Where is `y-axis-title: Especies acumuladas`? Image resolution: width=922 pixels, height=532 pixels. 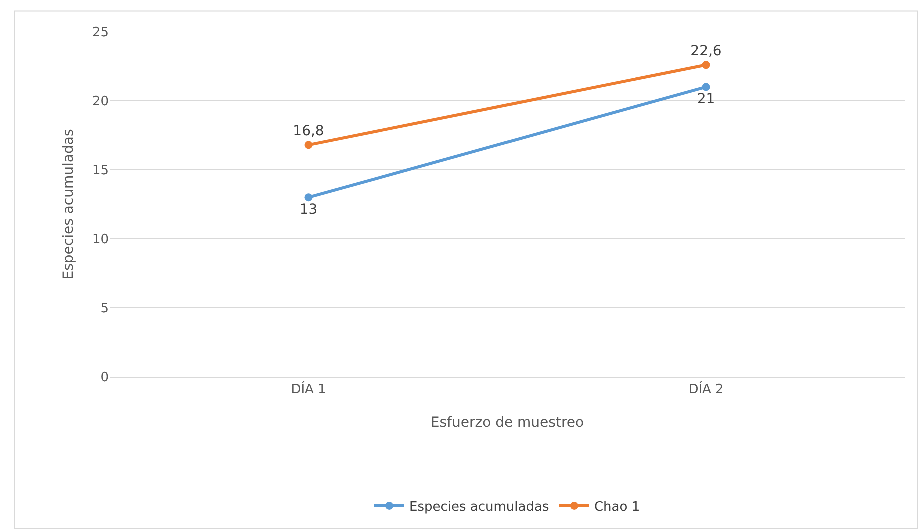 y-axis-title: Especies acumuladas is located at coordinates (69, 204).